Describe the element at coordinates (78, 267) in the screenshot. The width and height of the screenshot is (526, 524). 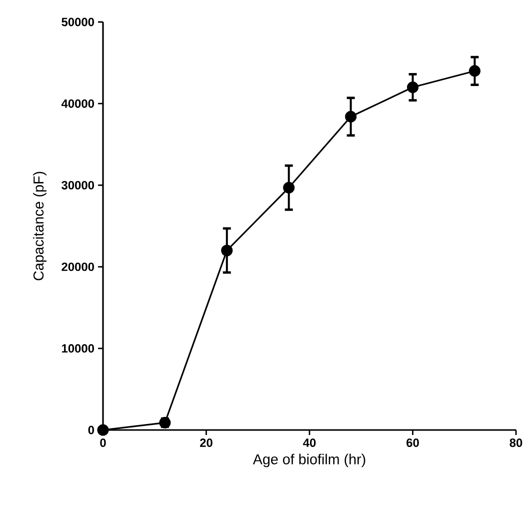
I see `y-tick-label: 20000` at that location.